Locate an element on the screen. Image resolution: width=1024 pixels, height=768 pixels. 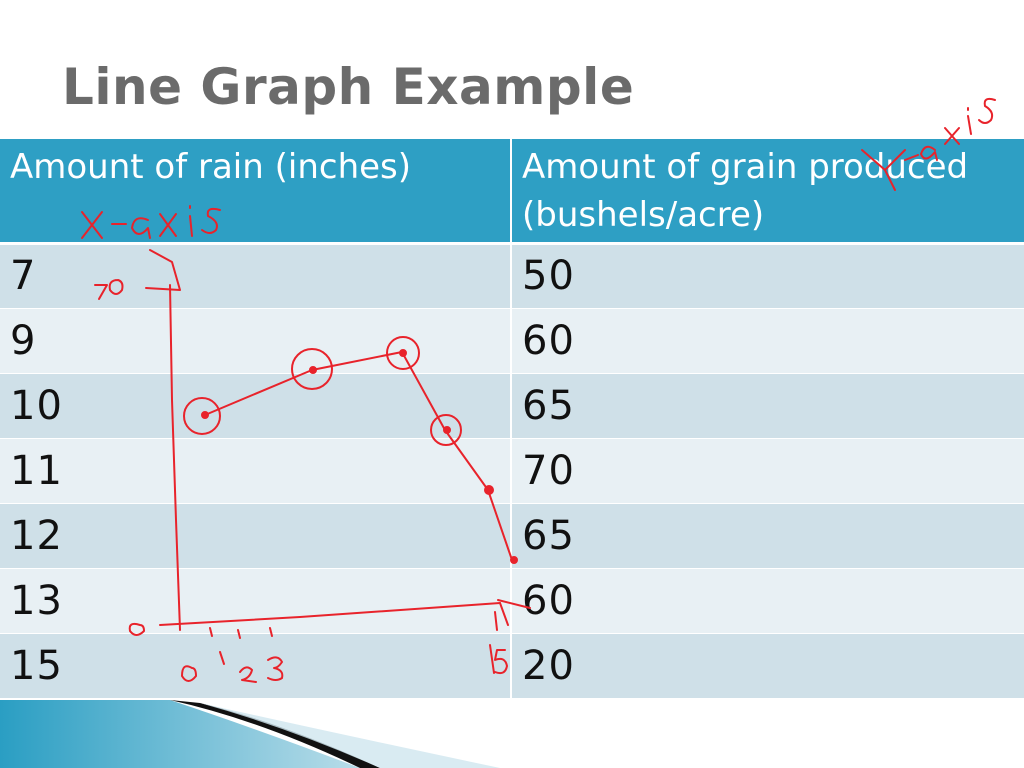
rain-cell: 15 is located at coordinates (256, 666).